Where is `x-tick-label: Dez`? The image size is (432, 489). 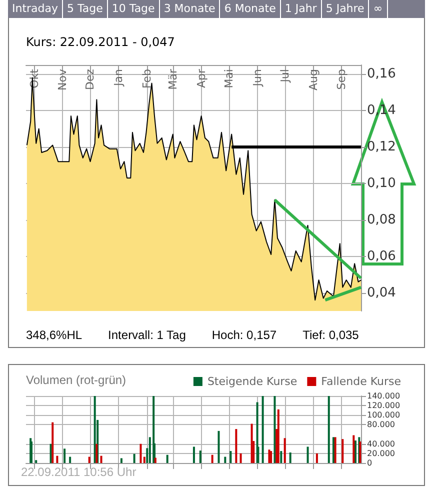
x-tick-label: Dez is located at coordinates (90, 79).